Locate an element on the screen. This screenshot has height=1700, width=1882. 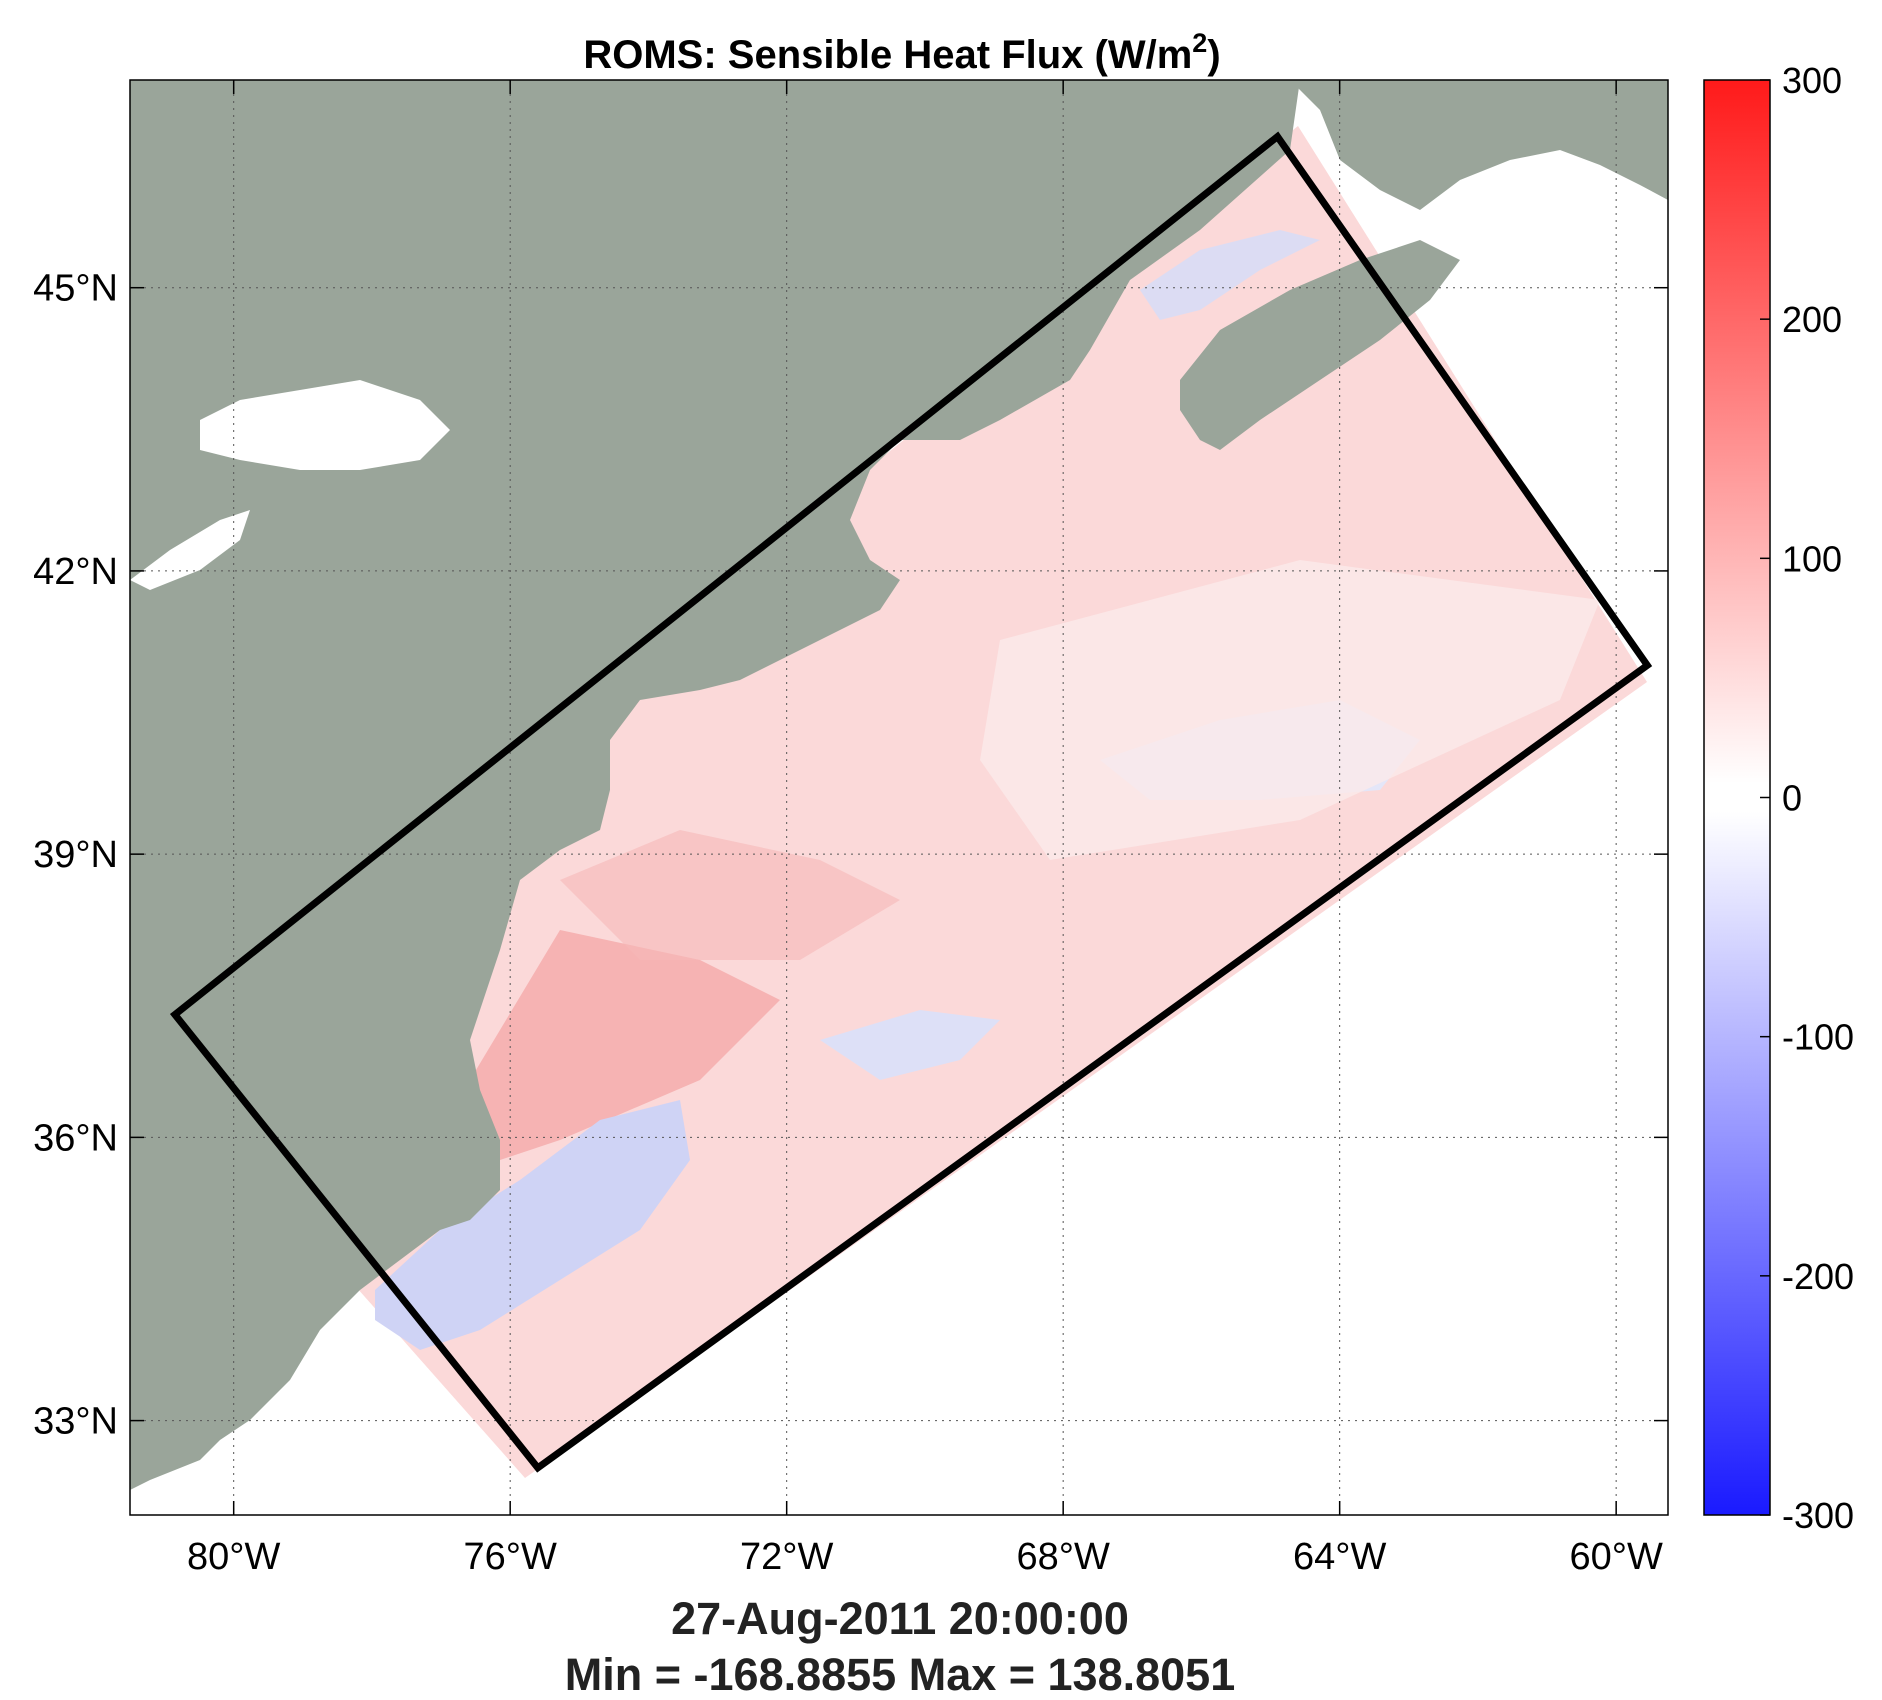
map-title: ROMS: Sensible Heat Flux (W/m2) is located at coordinates (901, 52).